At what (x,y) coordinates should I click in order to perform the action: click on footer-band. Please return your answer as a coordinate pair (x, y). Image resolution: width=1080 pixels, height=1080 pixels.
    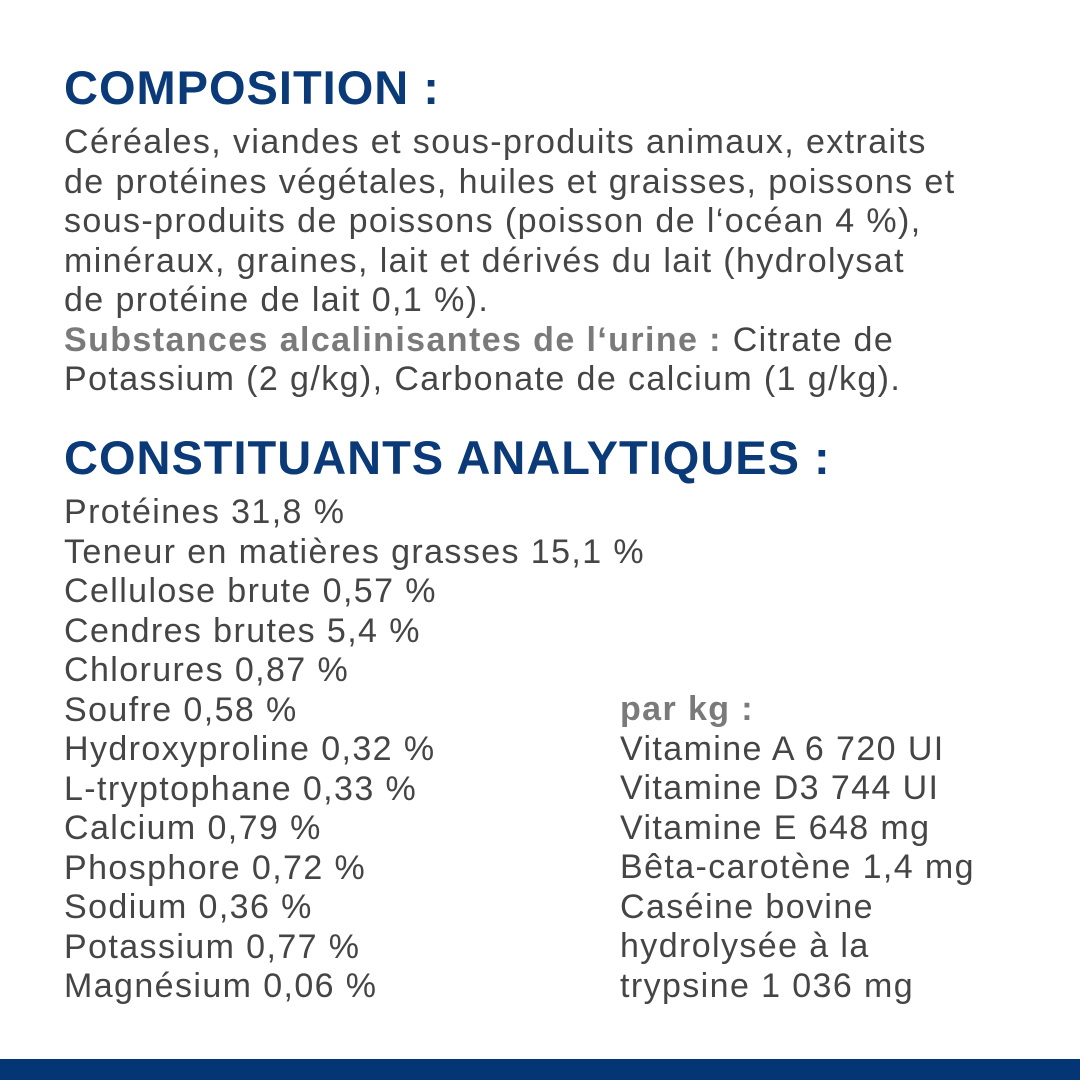
    Looking at the image, I should click on (540, 1069).